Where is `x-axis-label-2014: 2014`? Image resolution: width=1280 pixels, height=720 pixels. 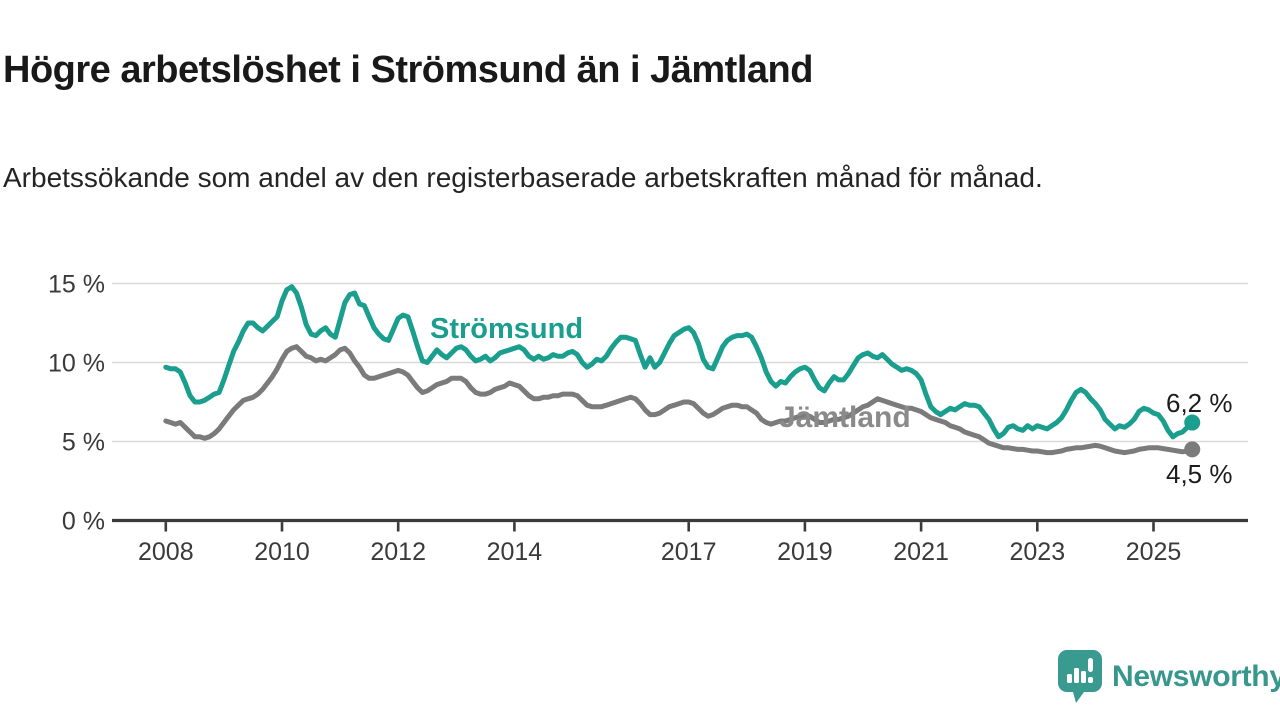 x-axis-label-2014: 2014 is located at coordinates (515, 552).